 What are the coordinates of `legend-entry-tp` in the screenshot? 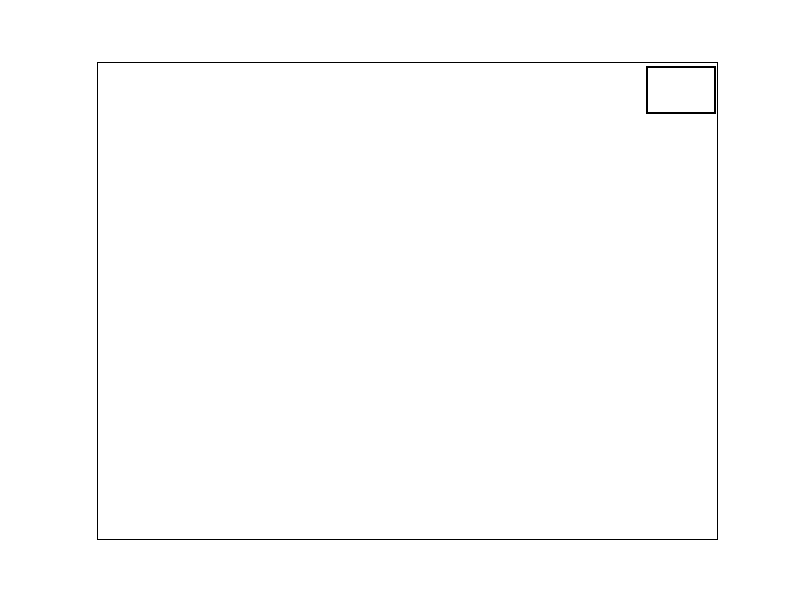 It's located at (683, 81).